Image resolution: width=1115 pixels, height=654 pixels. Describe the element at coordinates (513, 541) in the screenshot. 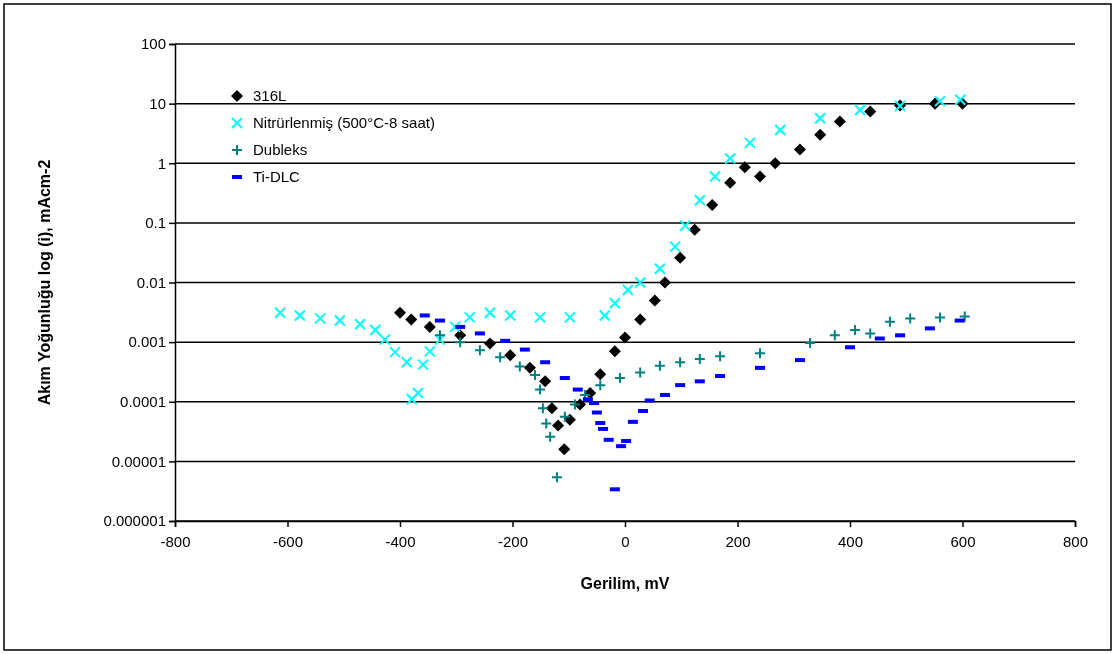

I see `x-tick-label: -200` at that location.